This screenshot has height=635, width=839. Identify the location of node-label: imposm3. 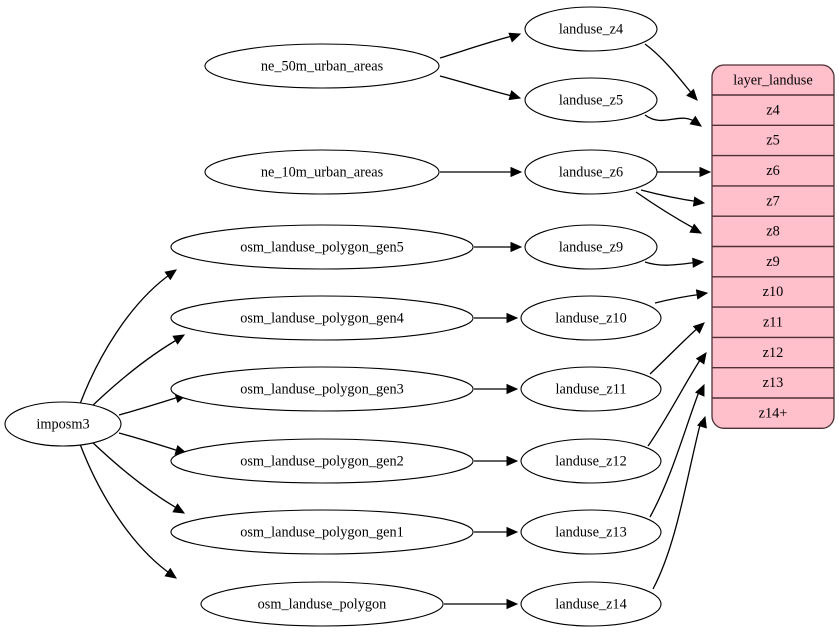
(62, 424).